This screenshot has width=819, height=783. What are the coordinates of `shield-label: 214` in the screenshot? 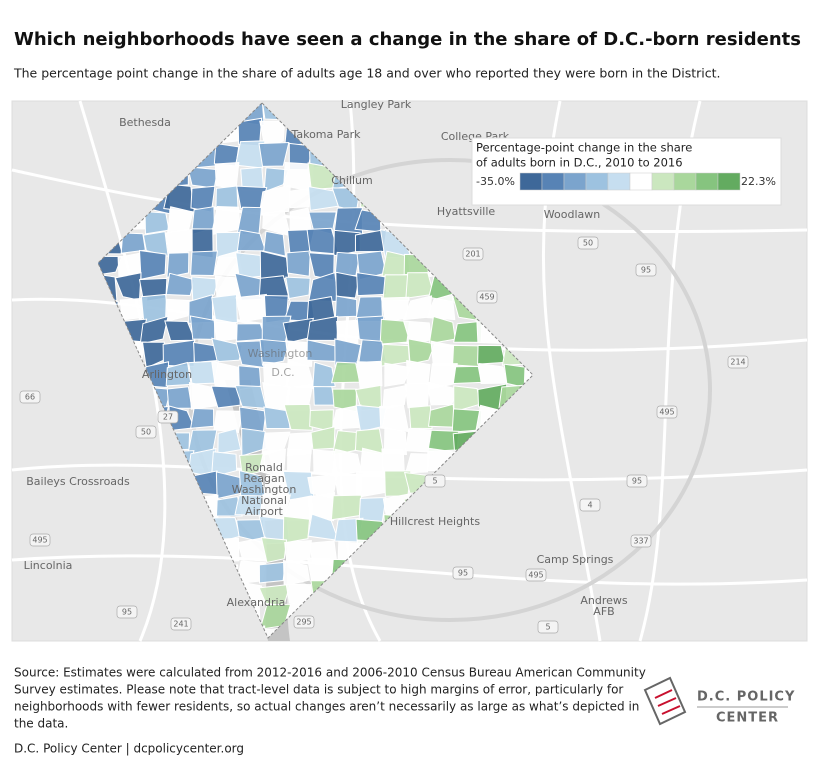 It's located at (737, 362).